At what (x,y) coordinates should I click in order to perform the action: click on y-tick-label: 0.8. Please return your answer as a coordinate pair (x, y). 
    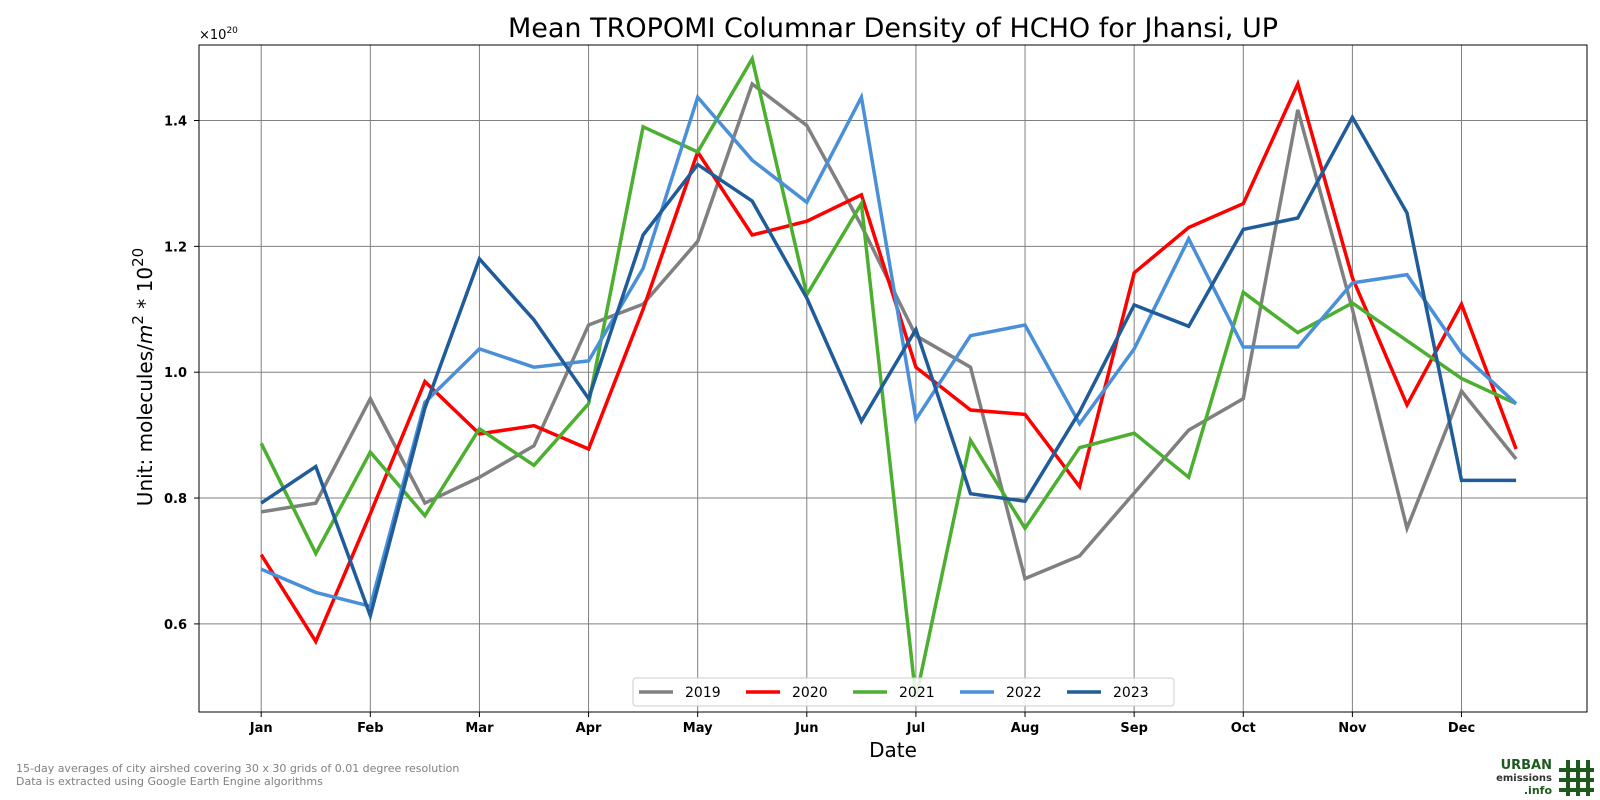
    Looking at the image, I should click on (175, 499).